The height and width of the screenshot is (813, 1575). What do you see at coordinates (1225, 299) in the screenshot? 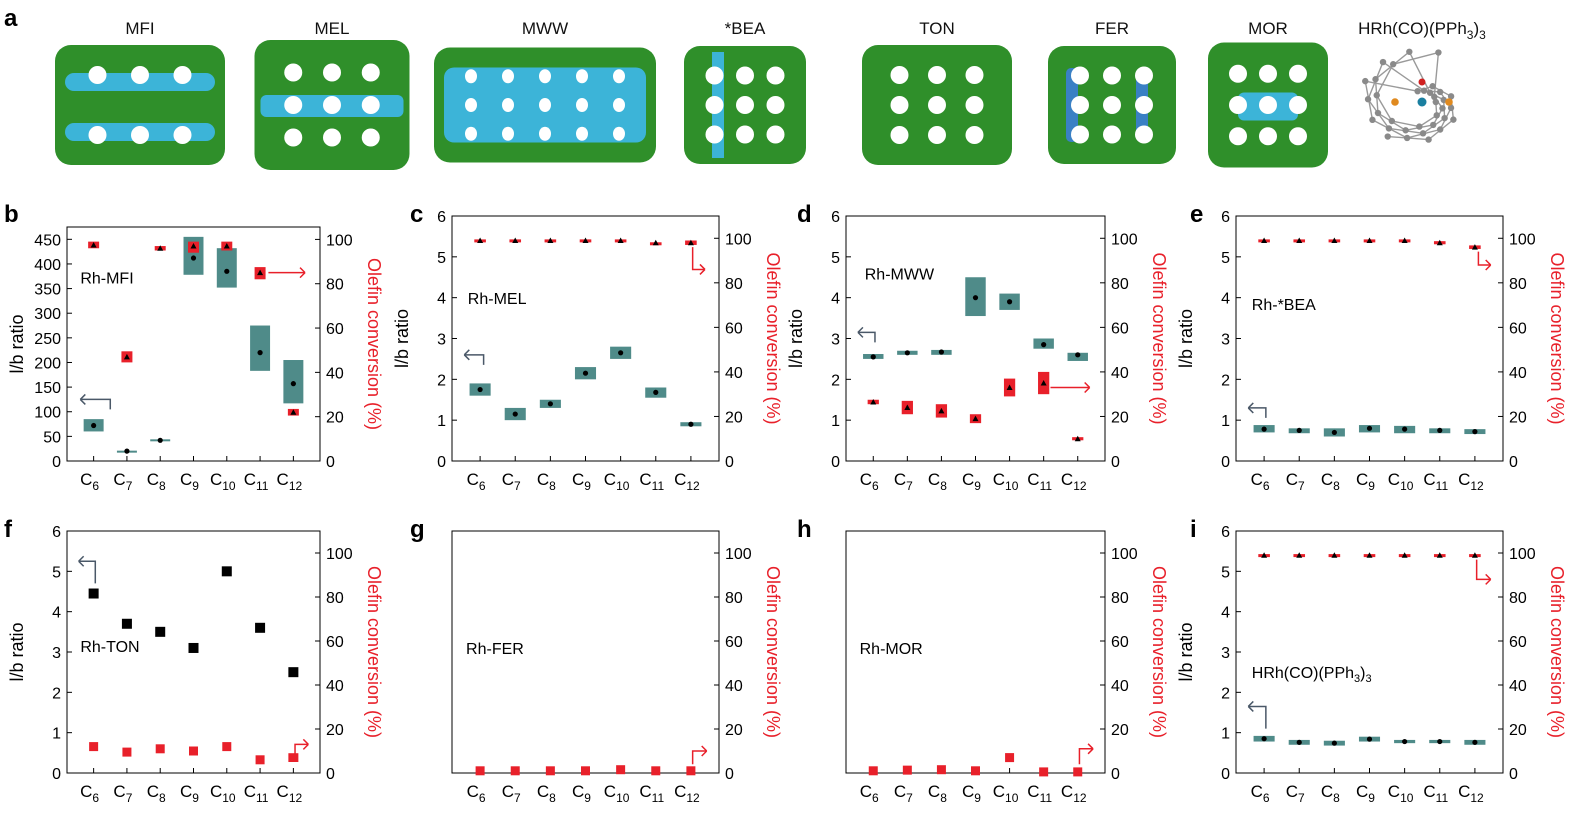
I see `left-tick-label: 4` at bounding box center [1225, 299].